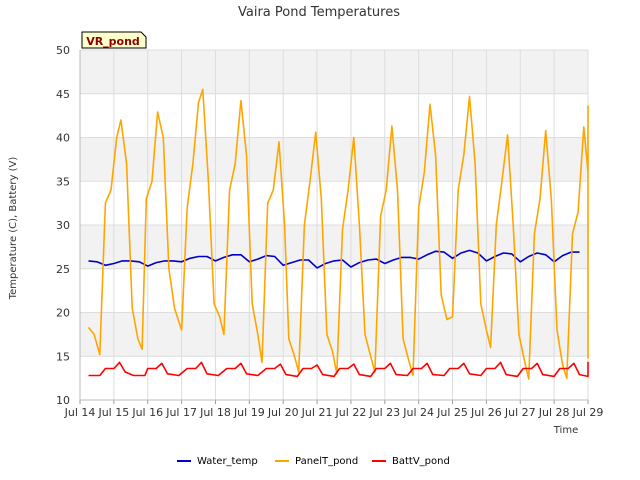 The image size is (640, 480). What do you see at coordinates (588, 412) in the screenshot?
I see `x-tick-label: Jul 29` at bounding box center [588, 412].